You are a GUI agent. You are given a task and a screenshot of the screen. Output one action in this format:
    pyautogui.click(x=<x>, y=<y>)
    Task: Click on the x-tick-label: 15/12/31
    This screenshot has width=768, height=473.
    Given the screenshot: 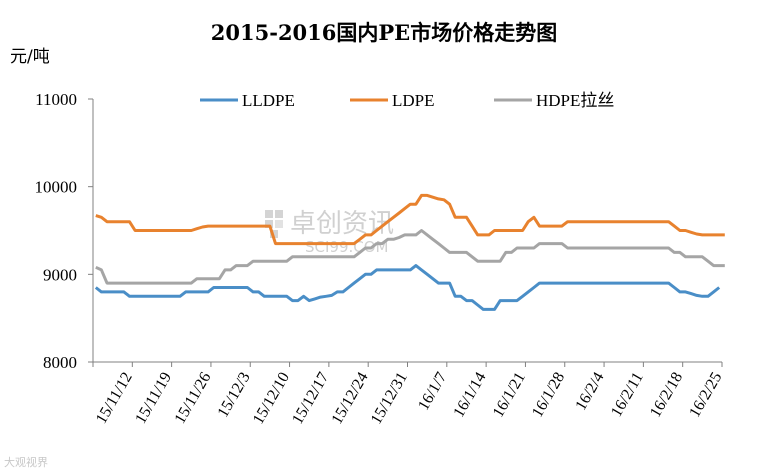 What is the action you would take?
    pyautogui.click(x=389, y=399)
    